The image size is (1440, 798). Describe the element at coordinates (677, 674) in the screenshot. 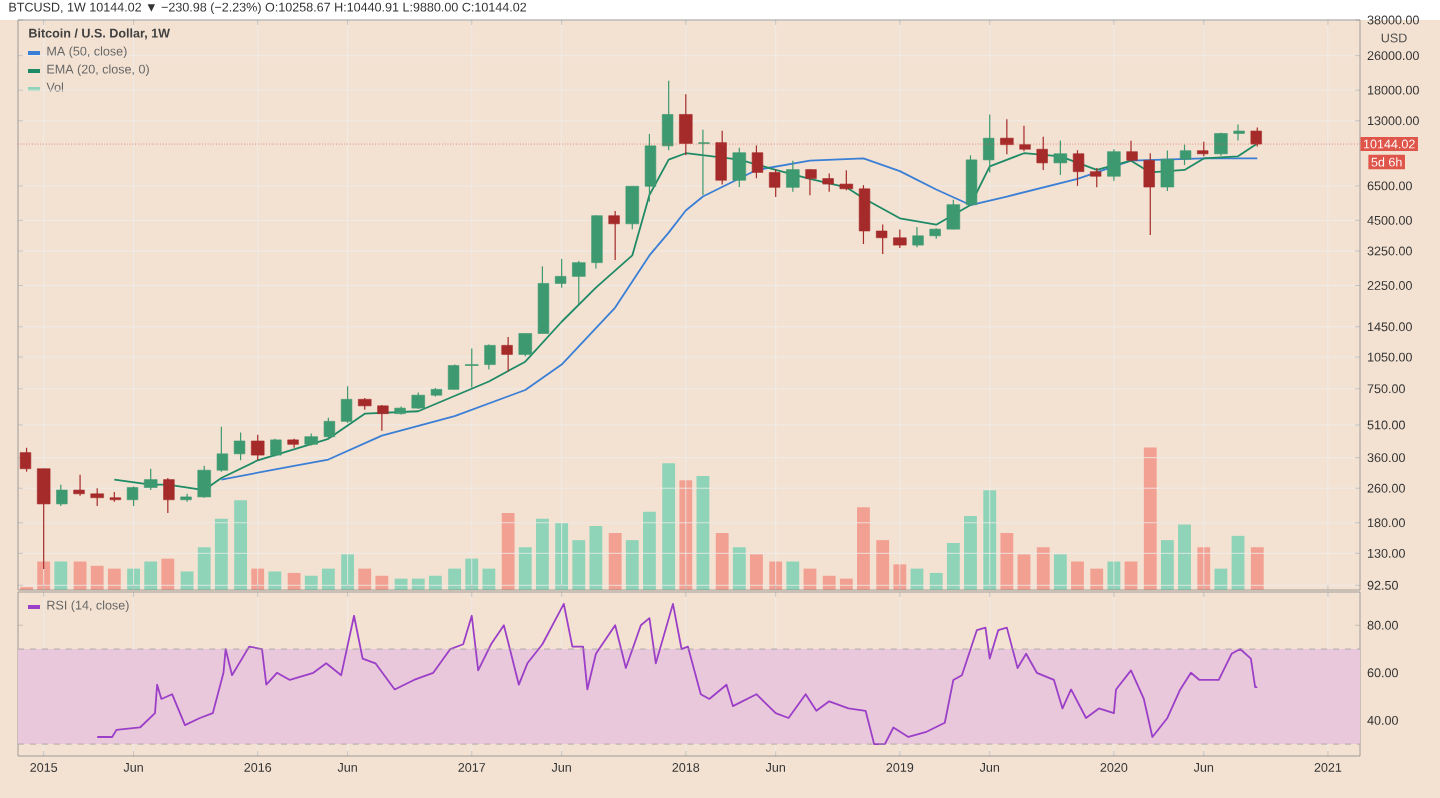

I see `line-series` at that location.